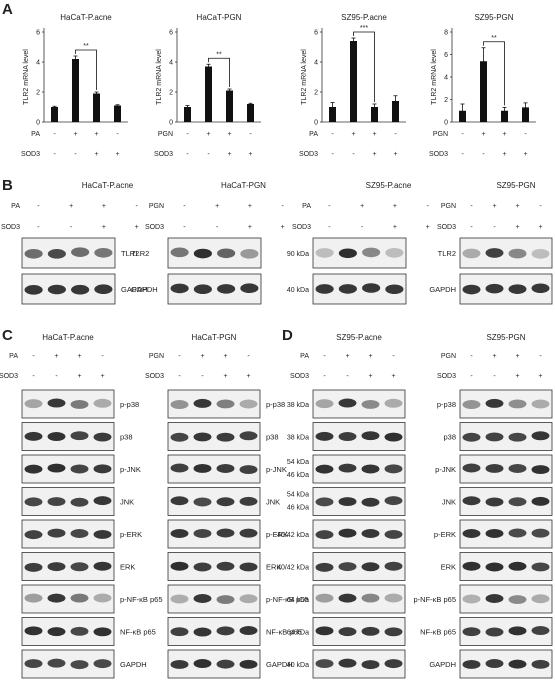  Describe the element at coordinates (74, 243) in the screenshot. I see `blot-group-b-1: HaCaT-P.acne PA - + + - SOD3 - - + + TLR2 GAPDH` at that location.